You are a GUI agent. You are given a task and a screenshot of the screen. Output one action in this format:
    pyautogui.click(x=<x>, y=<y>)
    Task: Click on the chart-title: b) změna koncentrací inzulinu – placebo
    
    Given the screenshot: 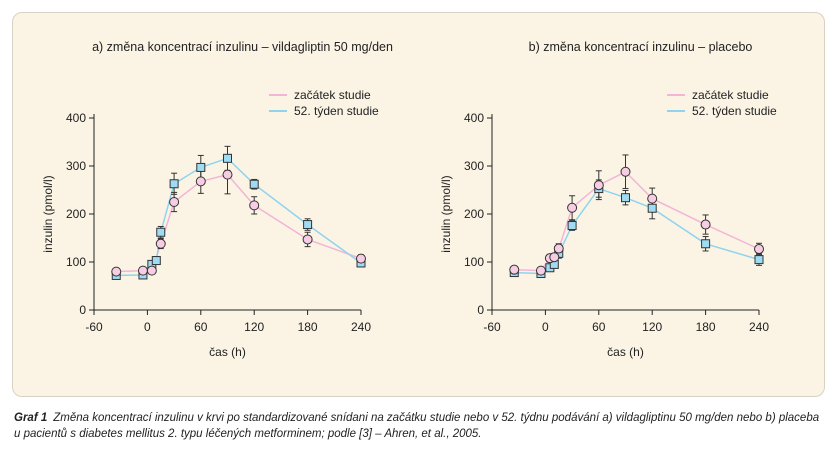 What is the action you would take?
    pyautogui.click(x=641, y=47)
    